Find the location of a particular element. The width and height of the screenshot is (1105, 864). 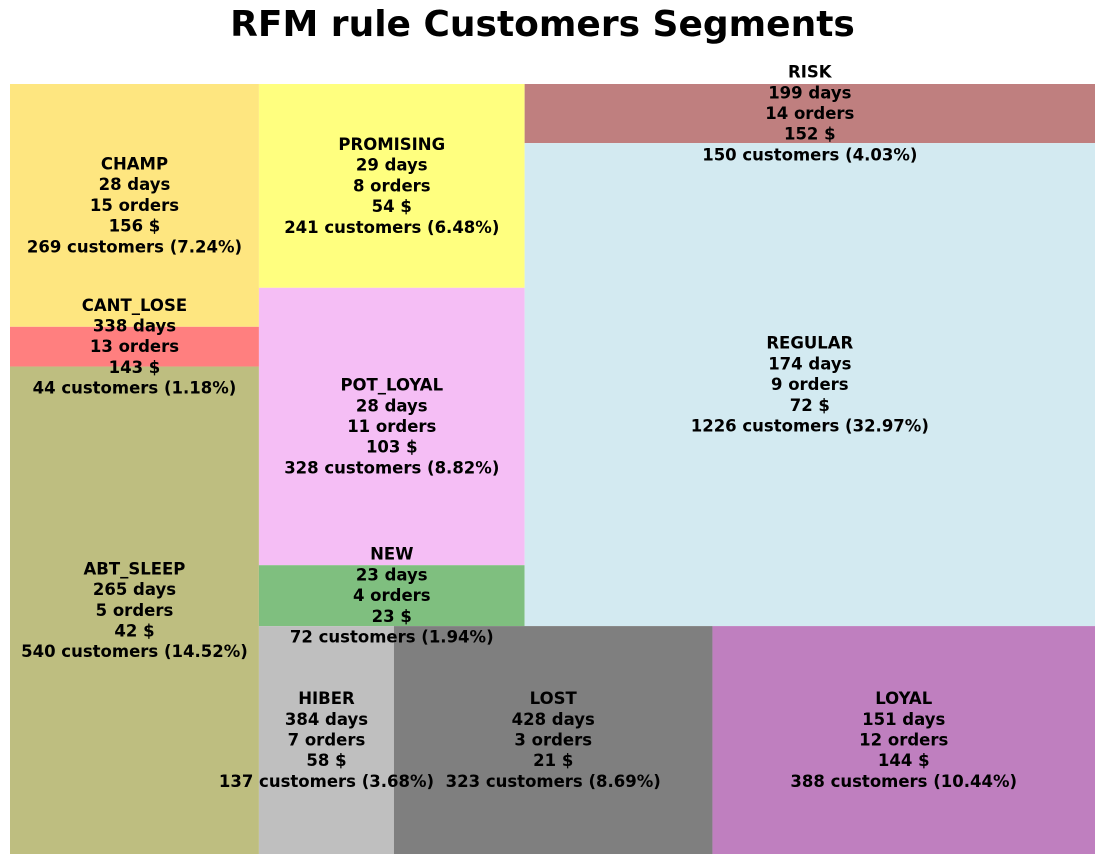

segment-rect-promising is located at coordinates (391, 186).